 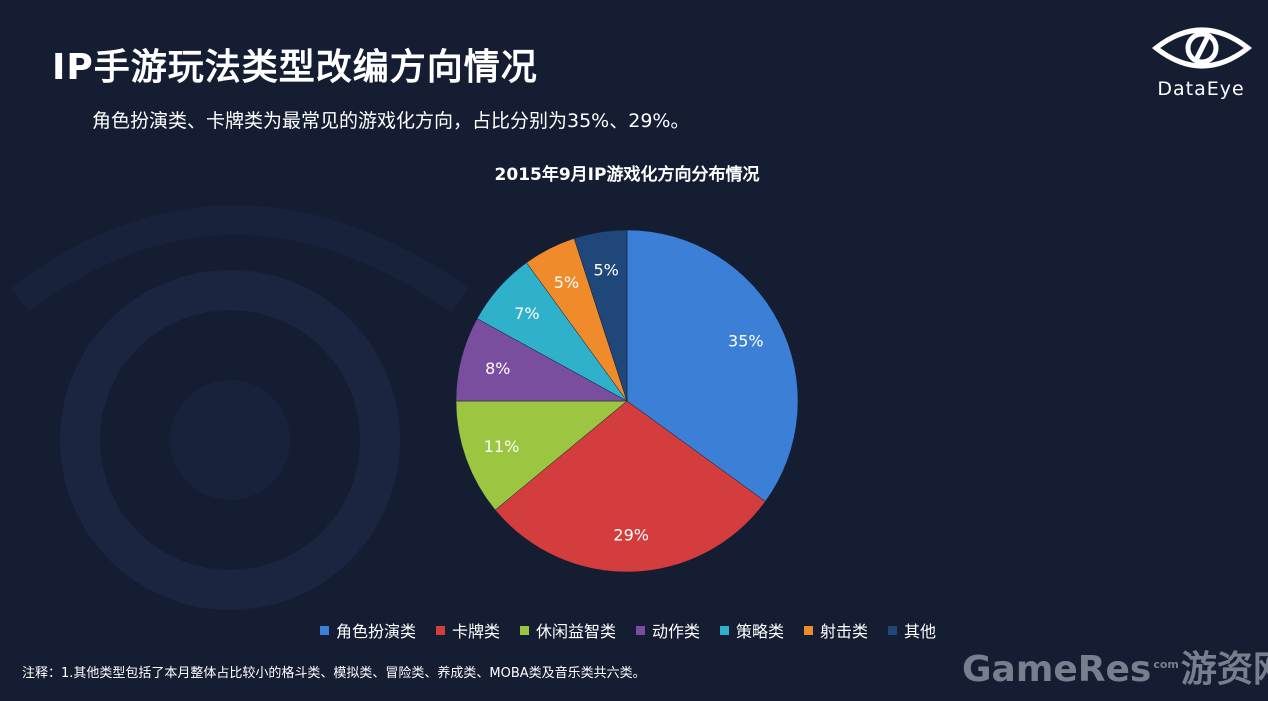 What do you see at coordinates (475, 631) in the screenshot?
I see `legend-label: 卡牌类` at bounding box center [475, 631].